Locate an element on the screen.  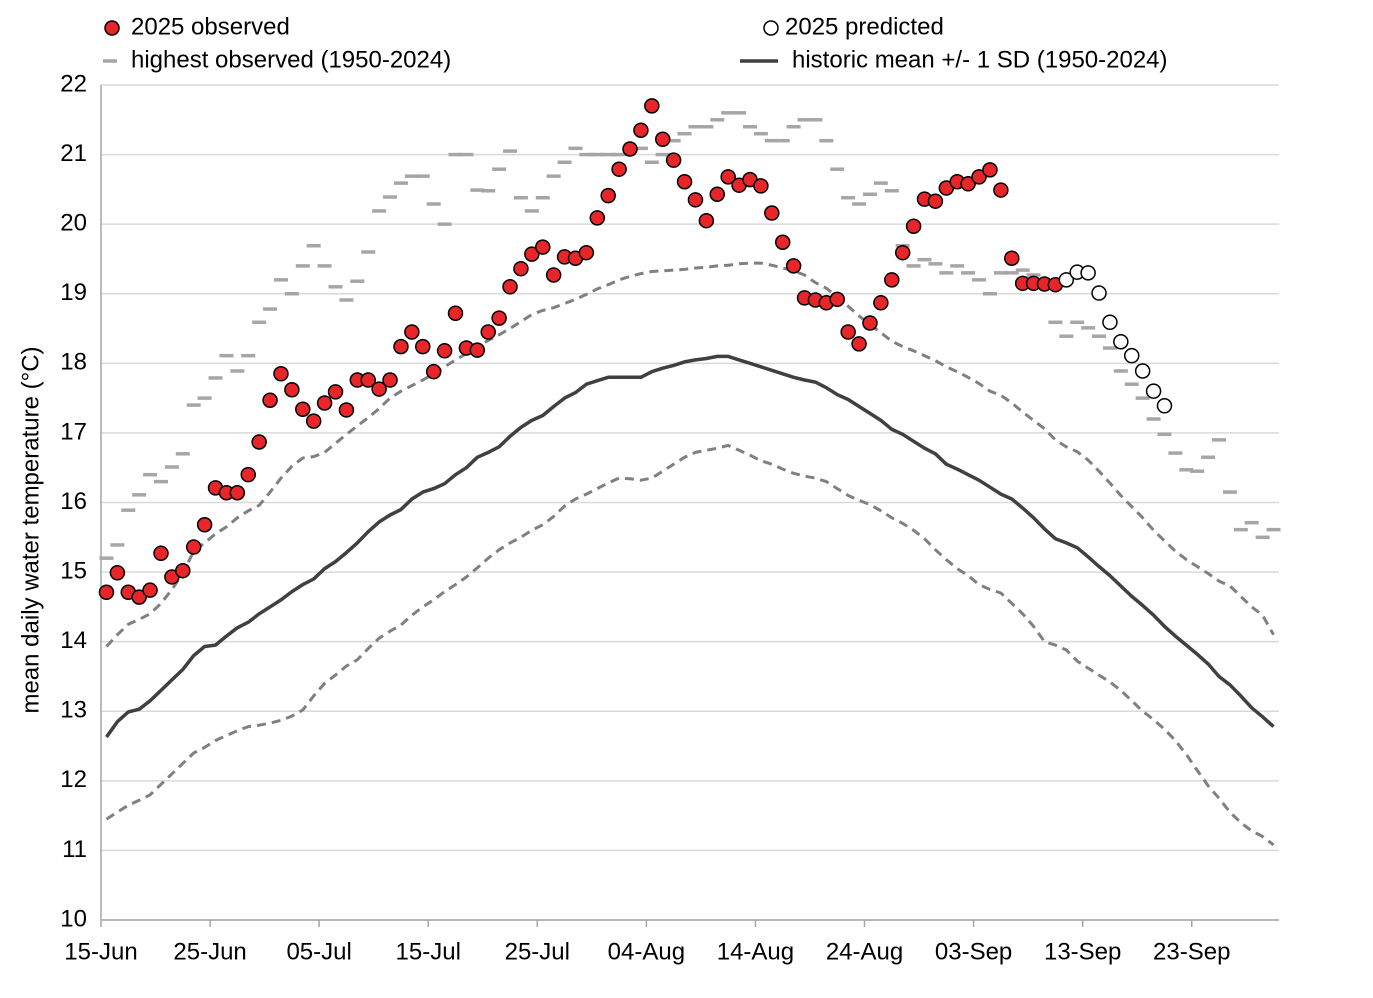
x-tick-label: 23-Sep is located at coordinates (1191, 951).